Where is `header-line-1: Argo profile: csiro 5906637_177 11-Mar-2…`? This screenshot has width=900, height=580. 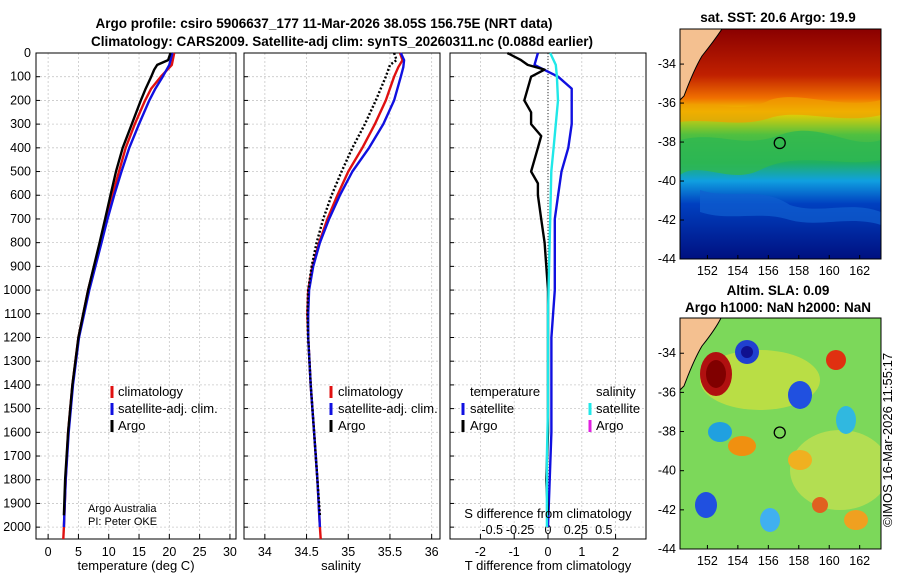
header-line-1: Argo profile: csiro 5906637_177 11-Mar-2… is located at coordinates (324, 23).